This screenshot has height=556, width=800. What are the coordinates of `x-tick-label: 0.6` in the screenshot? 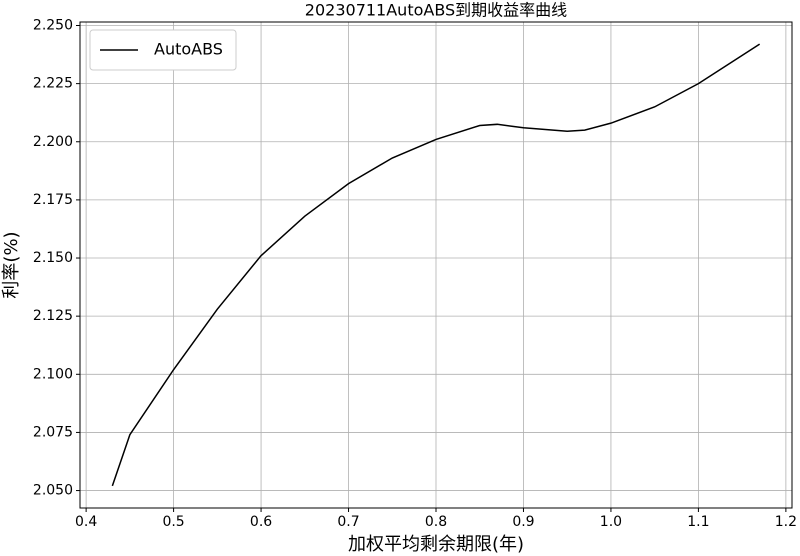 It's located at (261, 522).